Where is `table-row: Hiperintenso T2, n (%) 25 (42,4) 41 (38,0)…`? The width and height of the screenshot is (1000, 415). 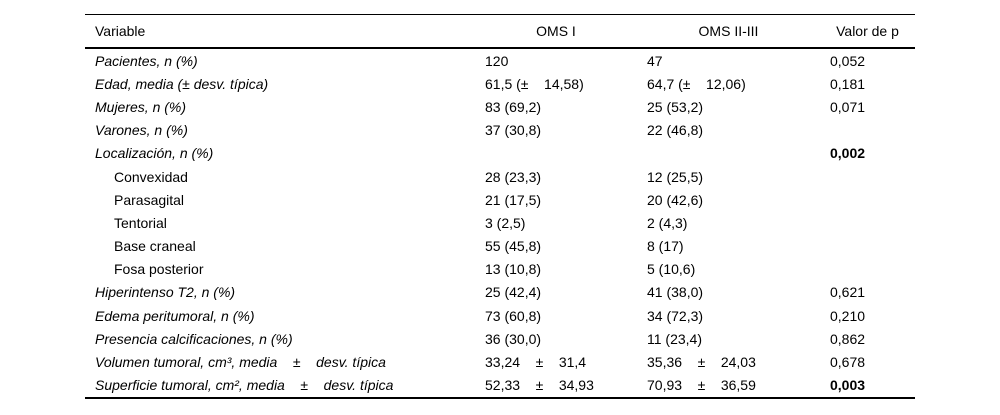 table-row: Hiperintenso T2, n (%) 25 (42,4) 41 (38,0)… is located at coordinates (500, 292).